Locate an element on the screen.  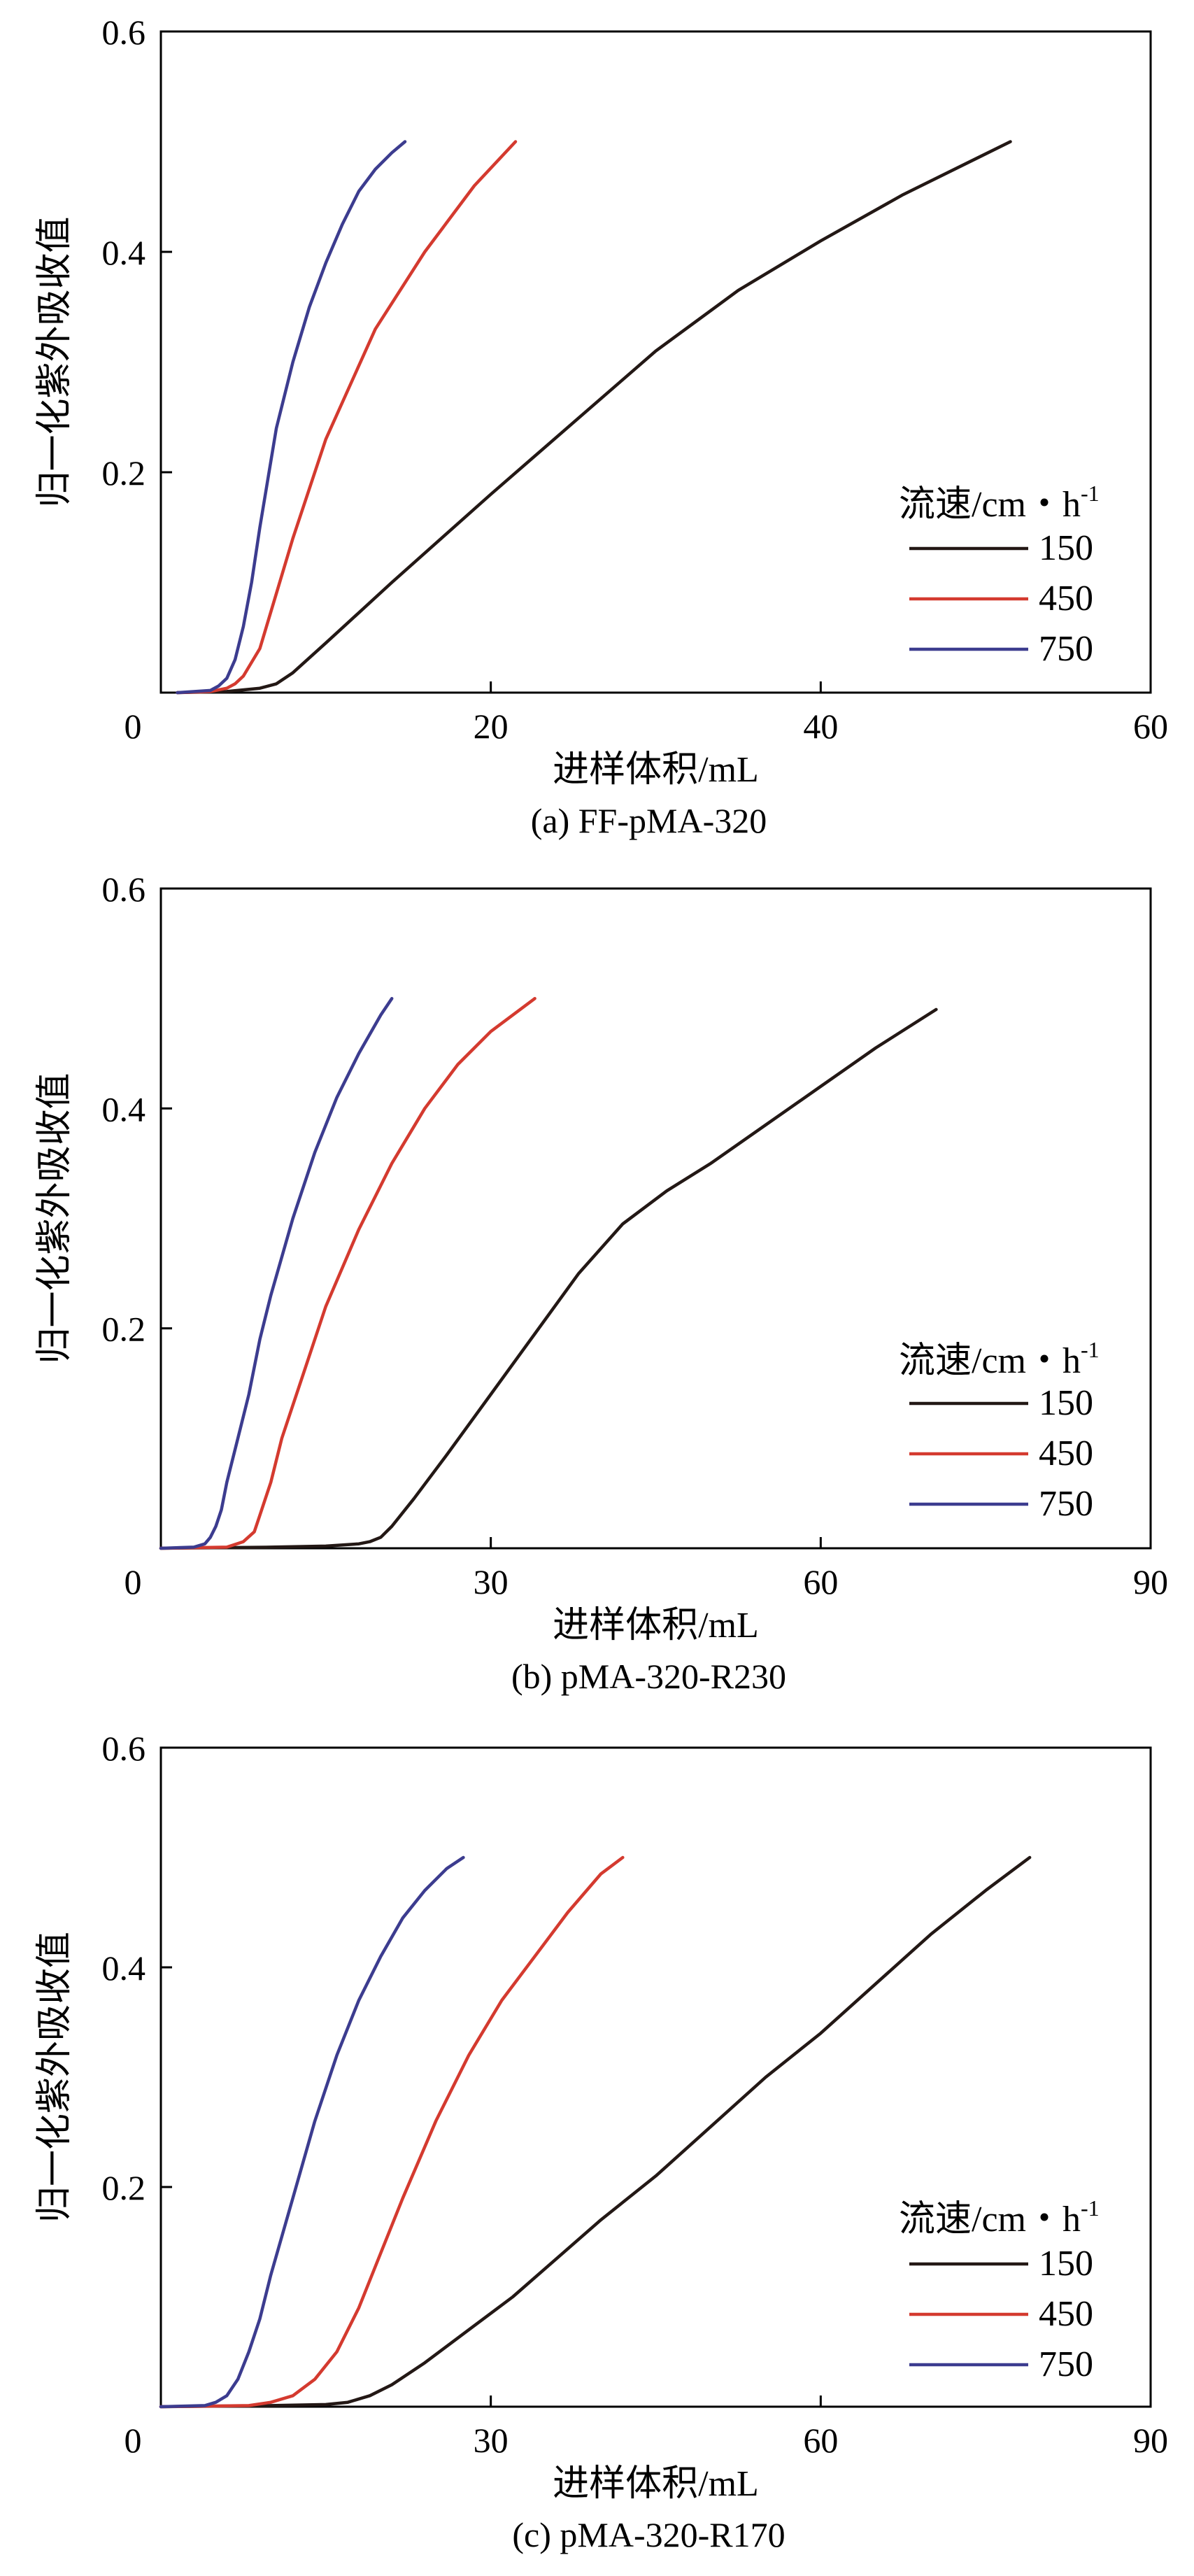
panel-caption: (c) pMA-320-R170 is located at coordinates (648, 2534).